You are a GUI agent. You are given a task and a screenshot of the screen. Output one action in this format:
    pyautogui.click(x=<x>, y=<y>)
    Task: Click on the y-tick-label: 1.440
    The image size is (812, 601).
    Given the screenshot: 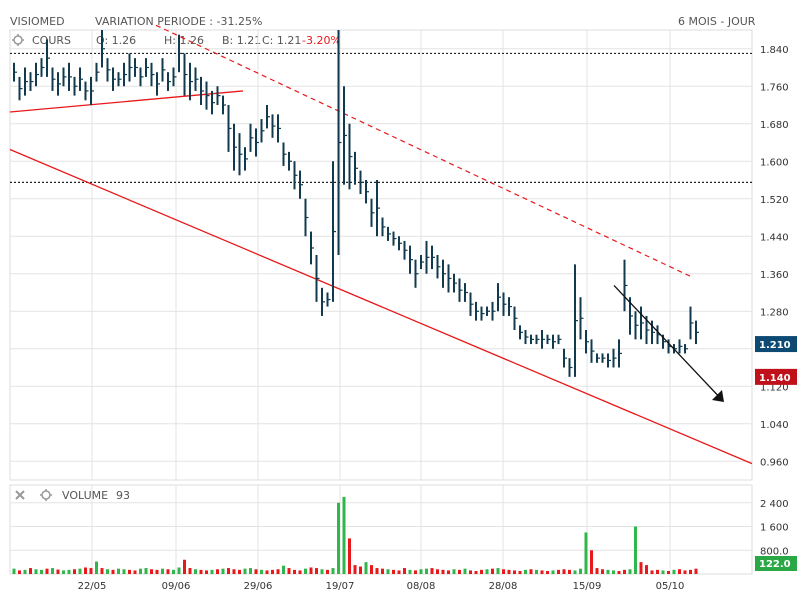 What is the action you would take?
    pyautogui.click(x=774, y=237)
    